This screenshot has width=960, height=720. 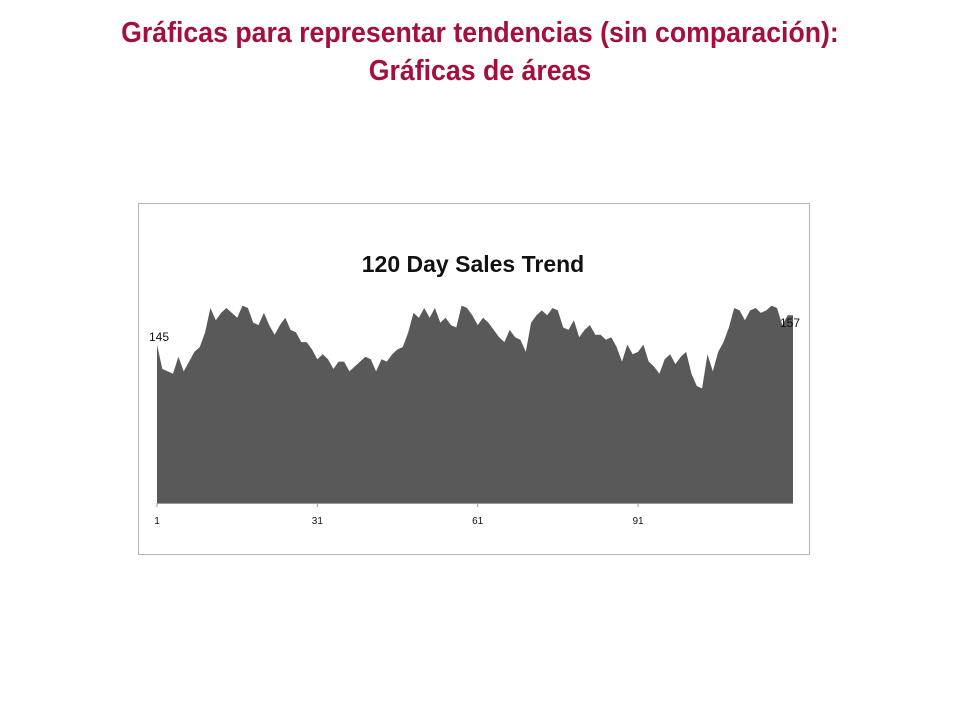 I want to click on x-tick-layer: 1 31 61 91, so click(x=399, y=515).